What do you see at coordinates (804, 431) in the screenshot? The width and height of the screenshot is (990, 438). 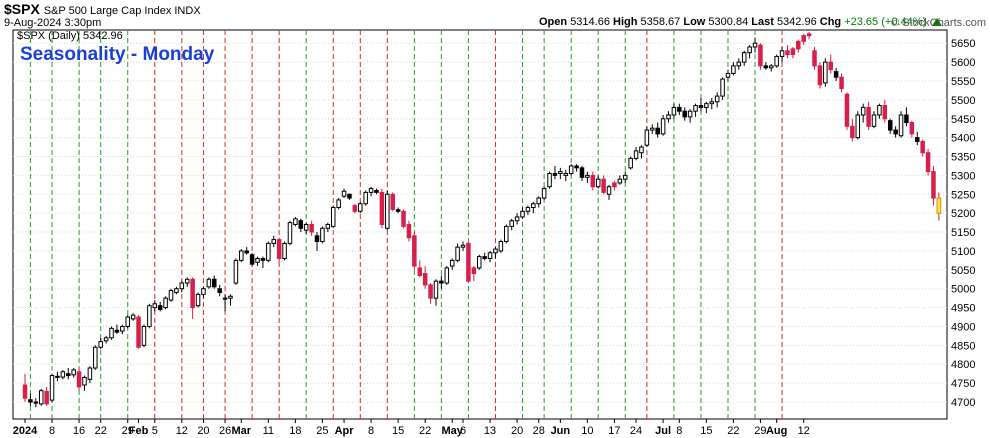 I see `x-tick-label: 12` at bounding box center [804, 431].